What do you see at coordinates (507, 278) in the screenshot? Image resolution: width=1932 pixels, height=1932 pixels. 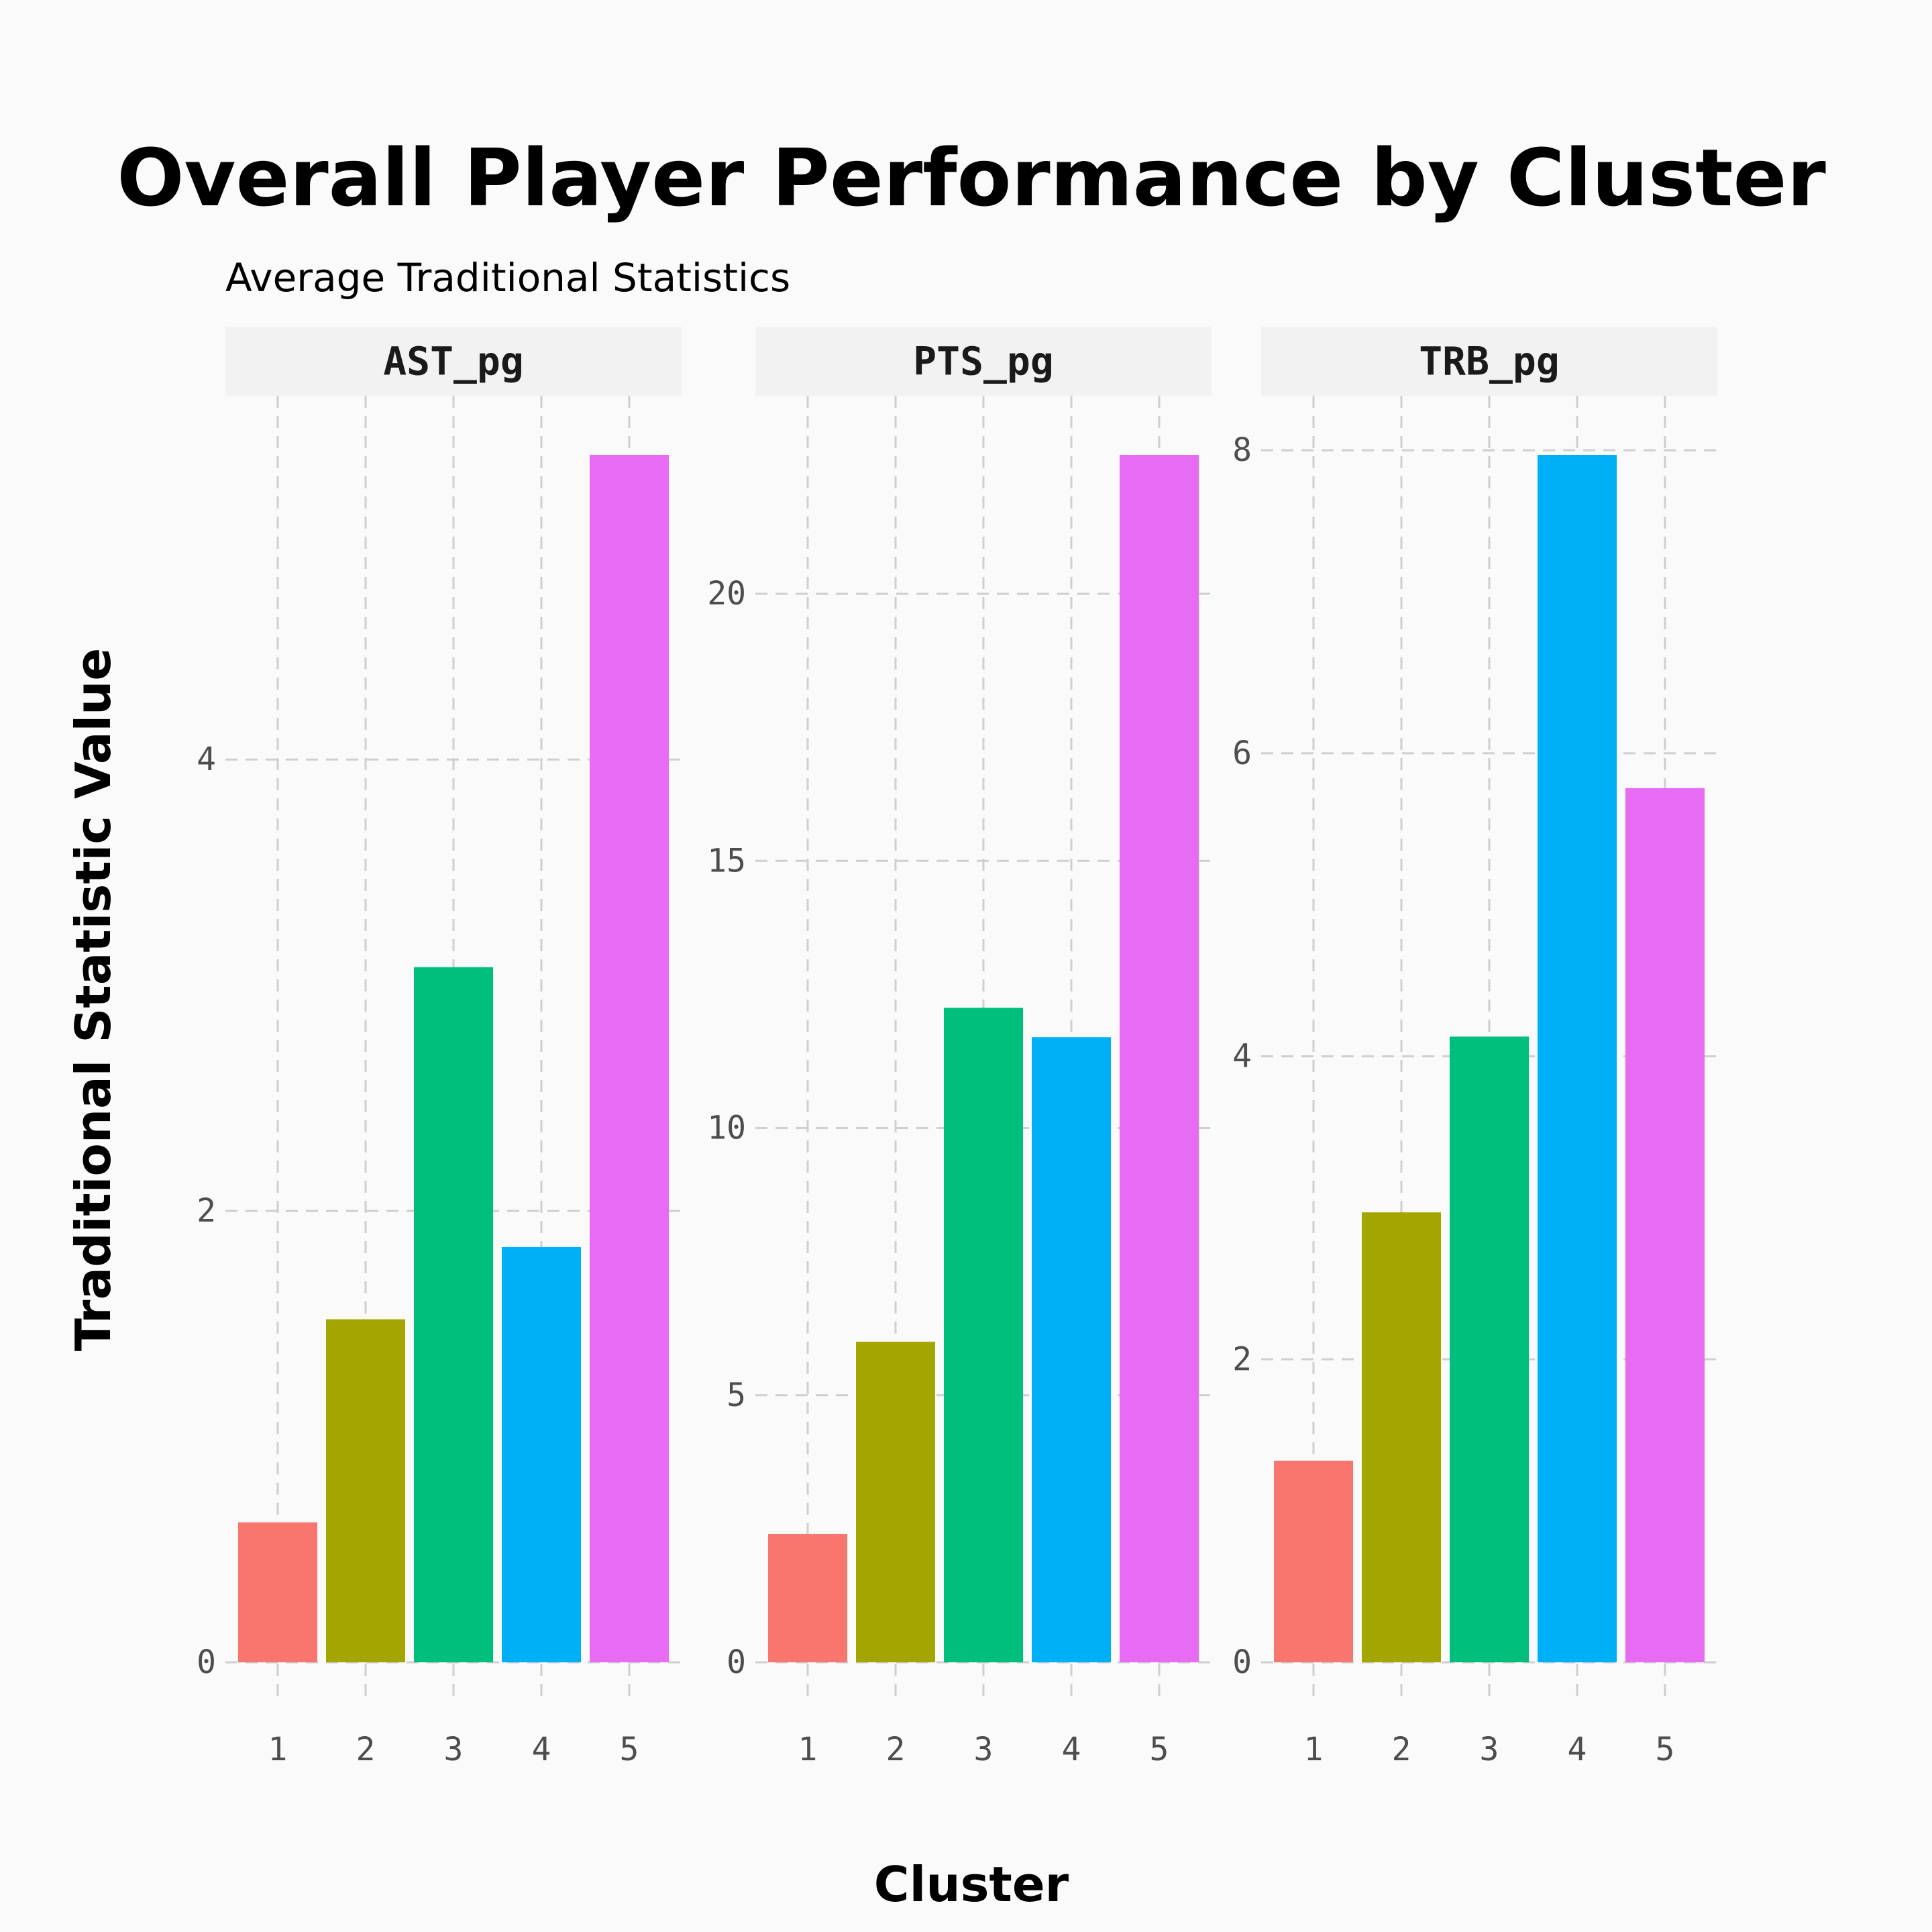 I see `chart-subtitle: Average Traditional Statistics` at bounding box center [507, 278].